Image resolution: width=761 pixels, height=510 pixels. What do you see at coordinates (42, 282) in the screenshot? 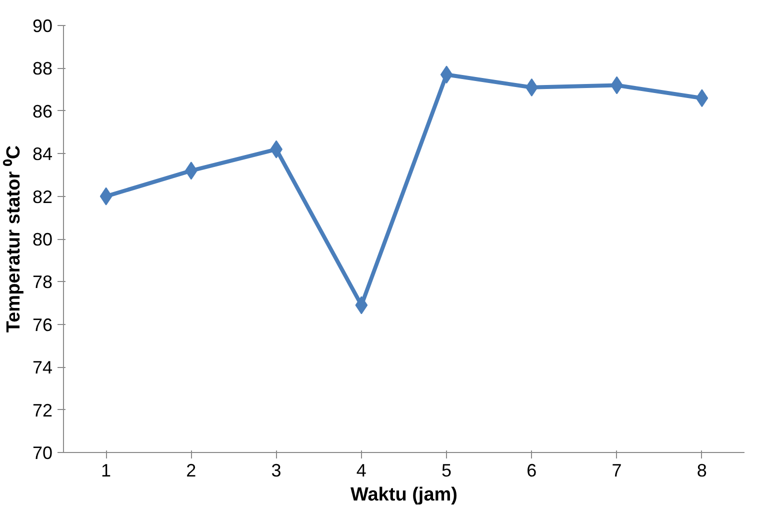
I see `y-tick-label: 78` at bounding box center [42, 282].